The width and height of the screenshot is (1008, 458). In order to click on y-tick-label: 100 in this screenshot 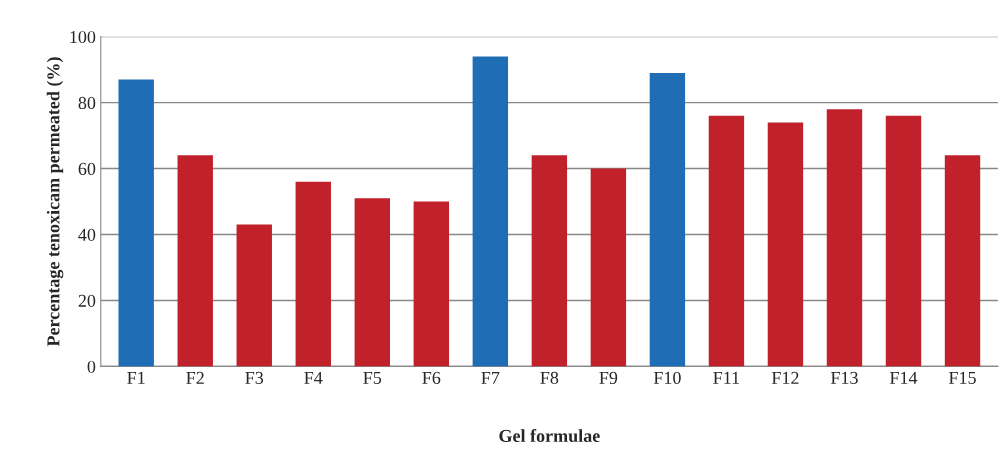, I will do `click(83, 37)`.